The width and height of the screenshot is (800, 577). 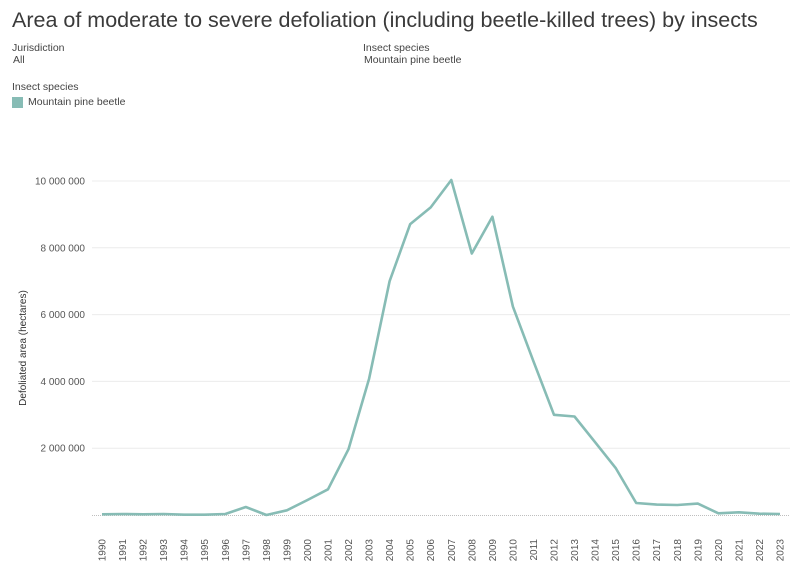 I want to click on x-tick-label: 1998, so click(x=267, y=550).